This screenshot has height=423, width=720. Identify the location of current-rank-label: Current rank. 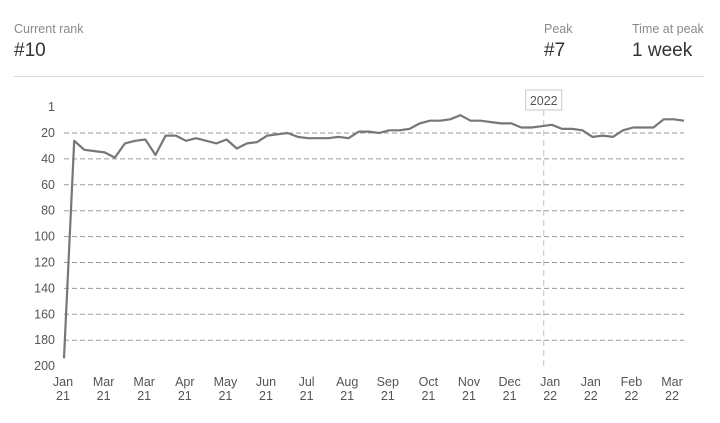
(49, 29).